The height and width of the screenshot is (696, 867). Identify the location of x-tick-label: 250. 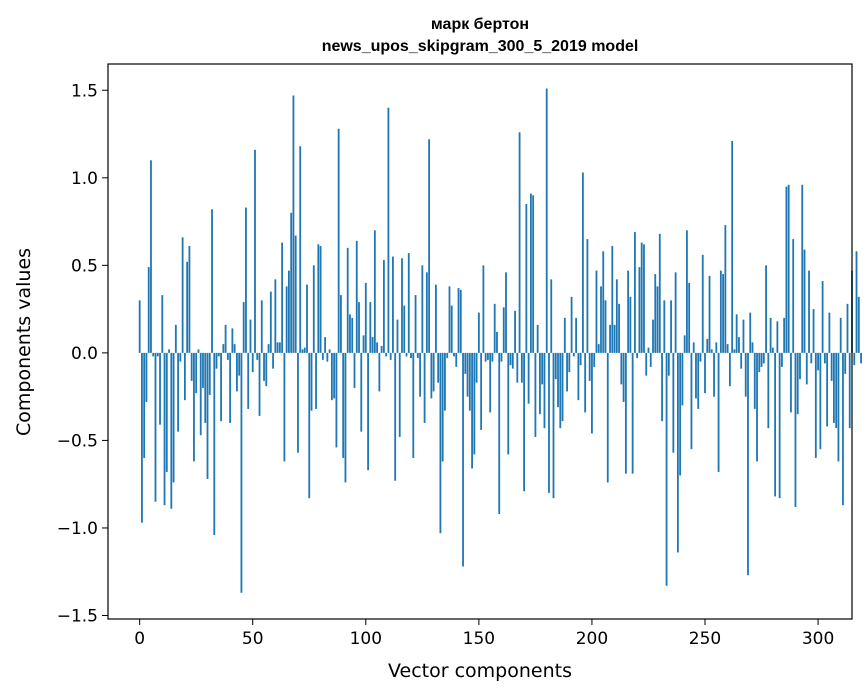
(705, 639).